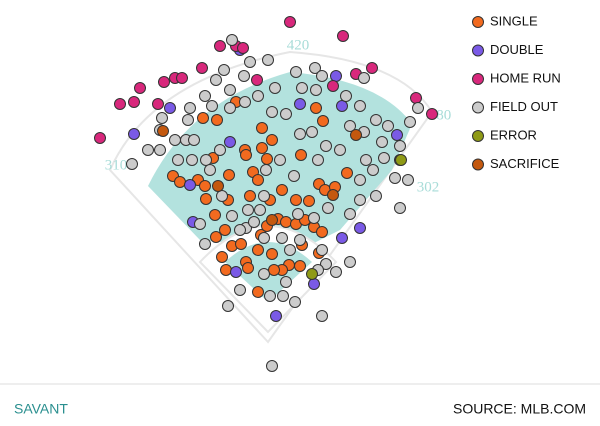 This screenshot has height=426, width=600. I want to click on legend-label: DOUBLE, so click(517, 49).